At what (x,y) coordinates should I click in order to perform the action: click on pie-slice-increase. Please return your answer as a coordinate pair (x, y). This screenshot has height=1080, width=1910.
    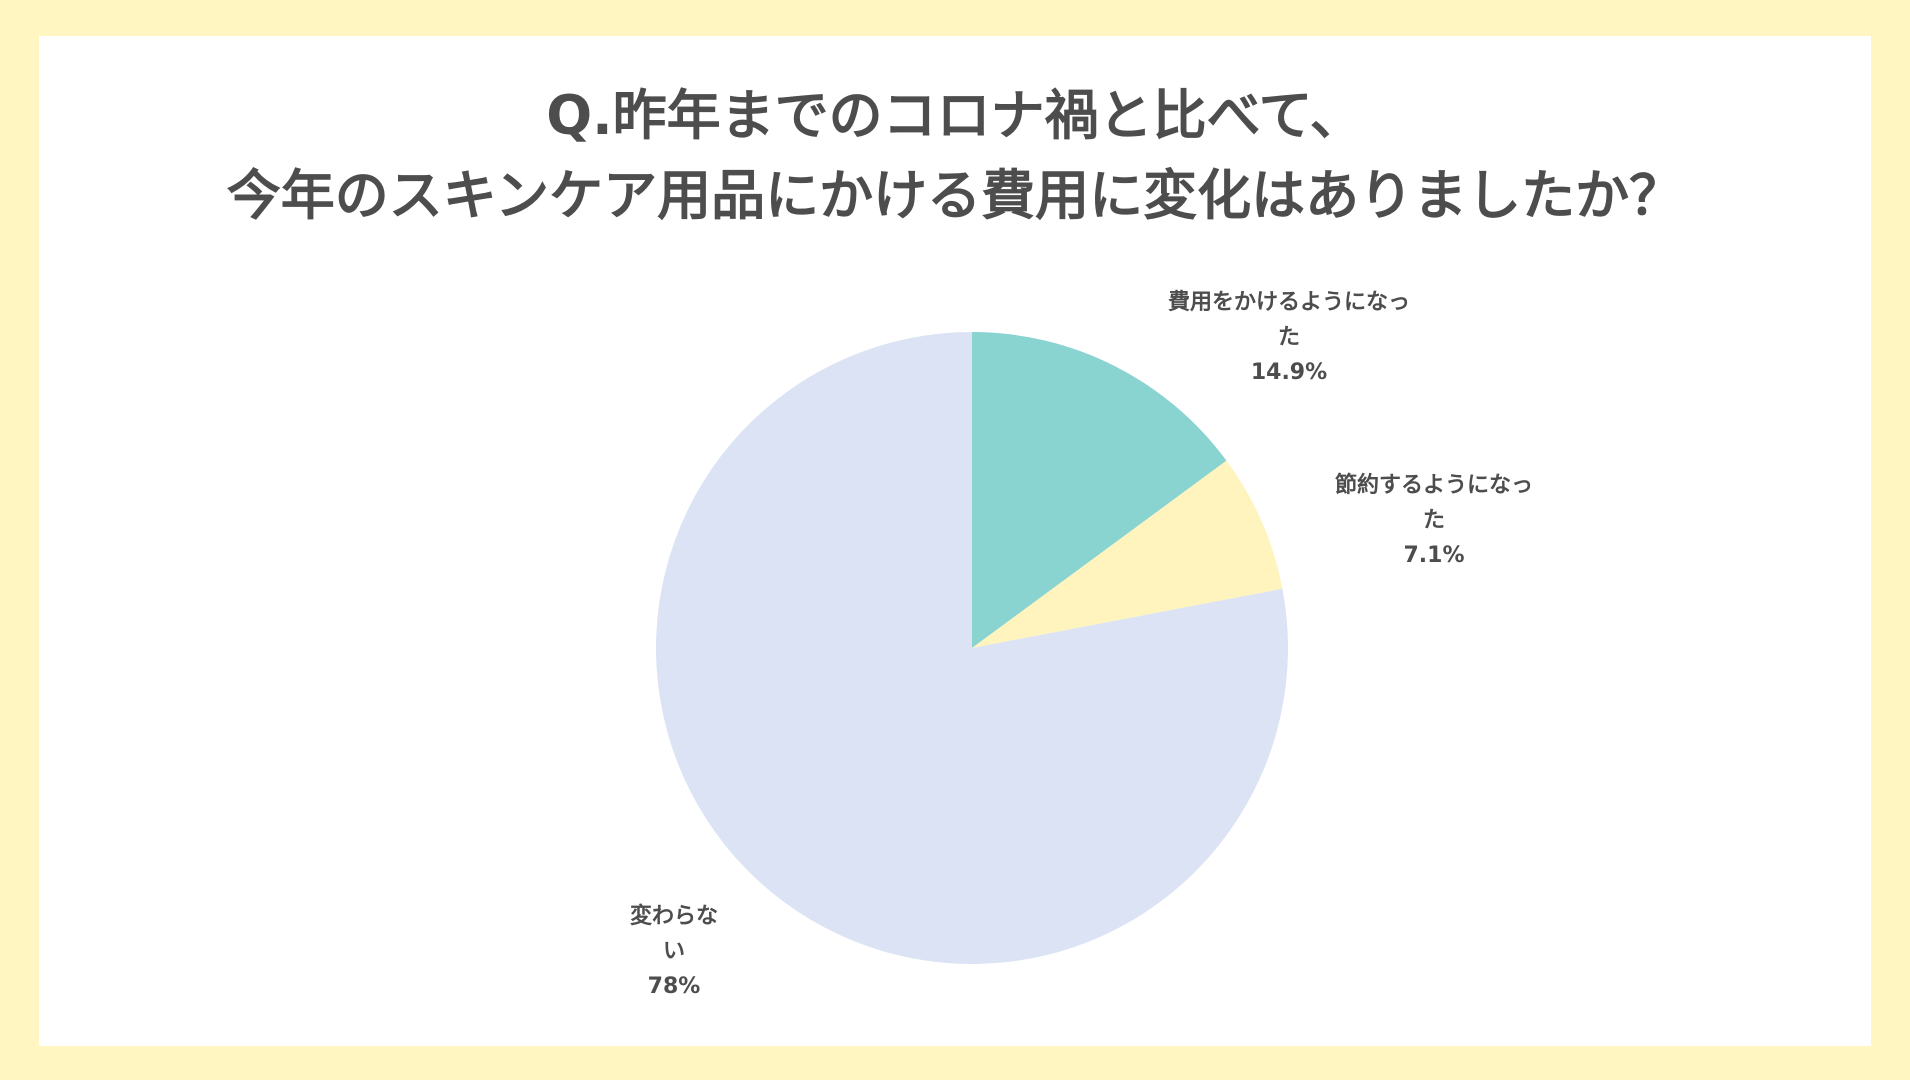
    Looking at the image, I should click on (1099, 490).